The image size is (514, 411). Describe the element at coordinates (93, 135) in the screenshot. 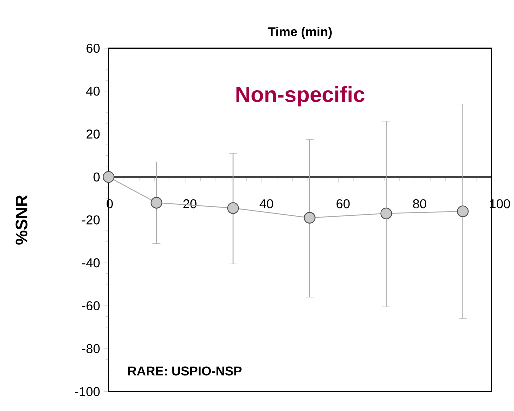

I see `y-tick-label: 20` at that location.